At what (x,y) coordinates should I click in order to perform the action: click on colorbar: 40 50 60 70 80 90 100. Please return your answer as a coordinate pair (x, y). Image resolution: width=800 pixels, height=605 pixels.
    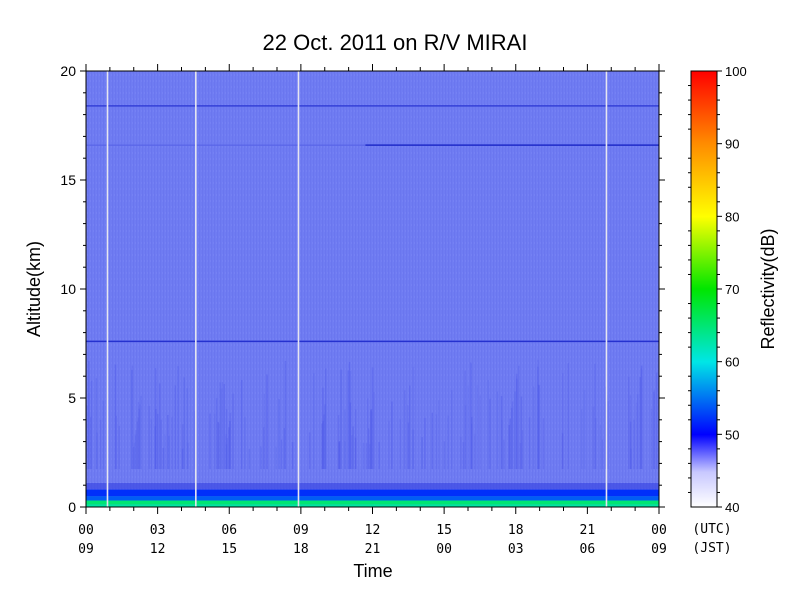
    Looking at the image, I should click on (717, 289).